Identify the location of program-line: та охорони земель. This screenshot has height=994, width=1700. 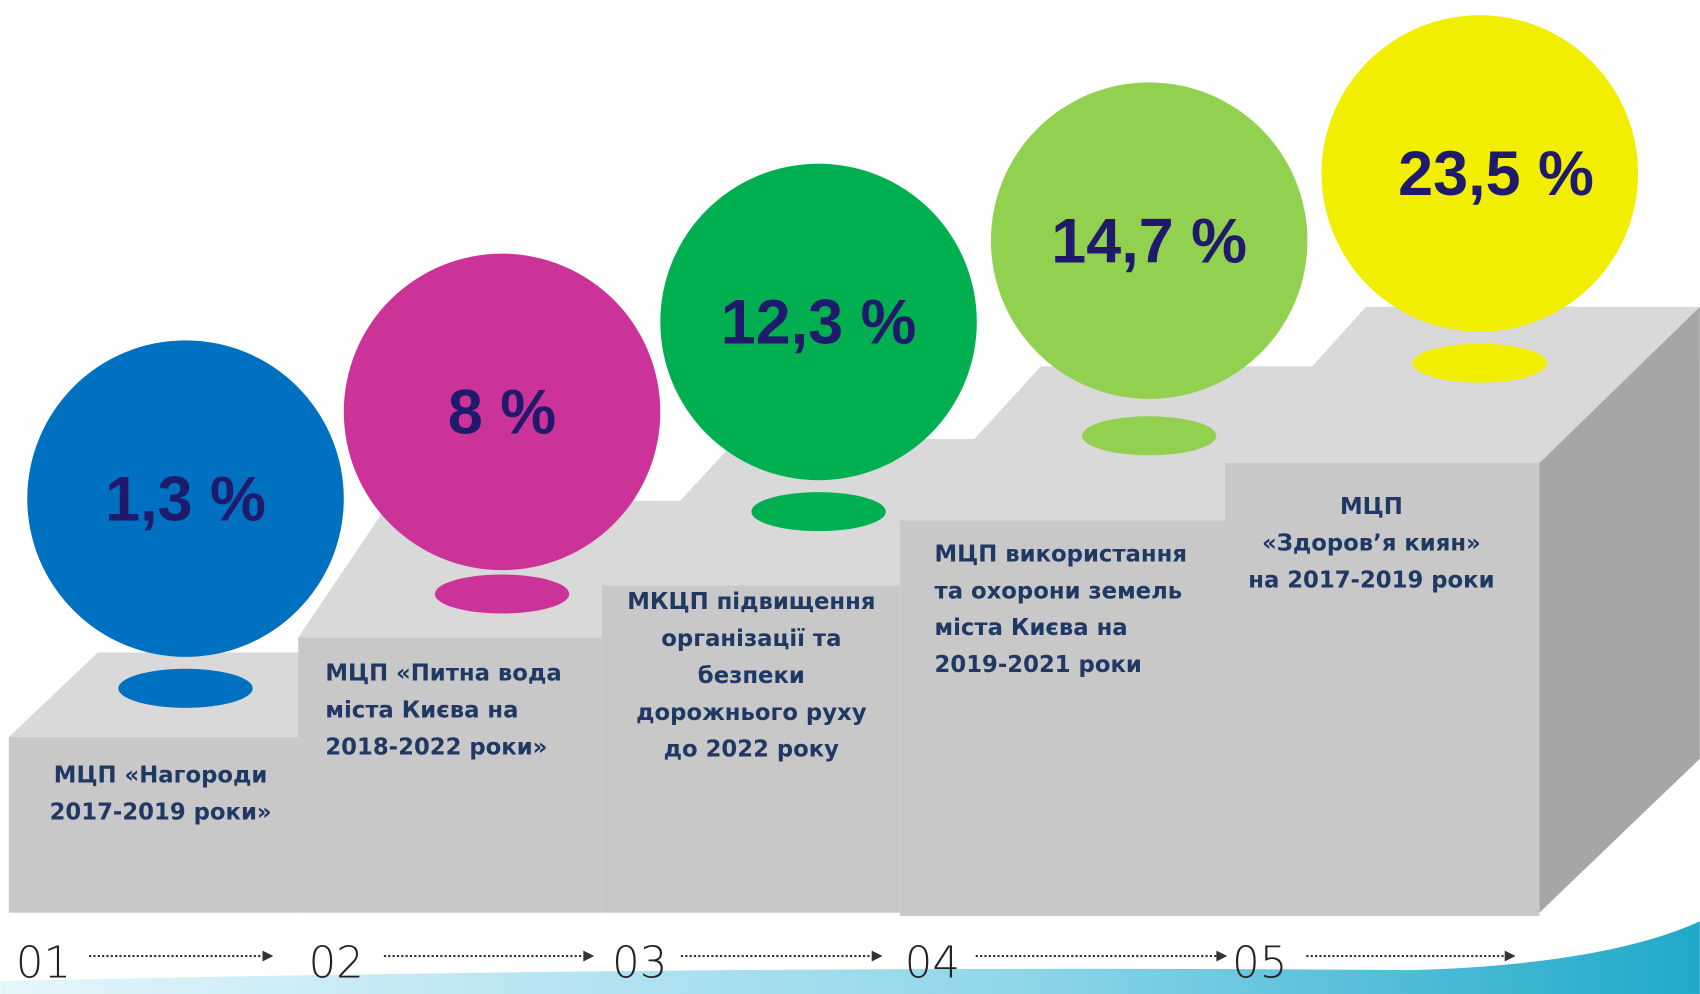
(1059, 591).